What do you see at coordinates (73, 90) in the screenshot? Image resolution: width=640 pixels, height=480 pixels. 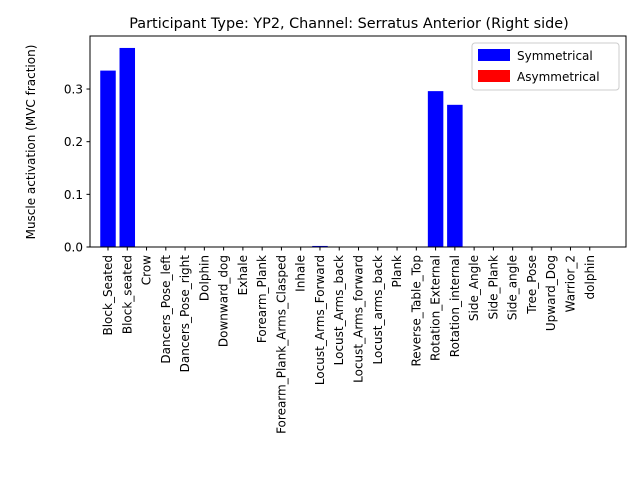 I see `y-tick-label: 0.3` at bounding box center [73, 90].